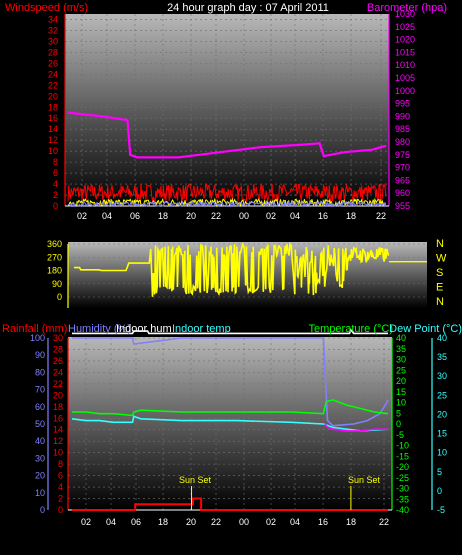 This screenshot has height=555, width=462. What do you see at coordinates (439, 491) in the screenshot?
I see `tick-label-dewpoint: 0` at bounding box center [439, 491].